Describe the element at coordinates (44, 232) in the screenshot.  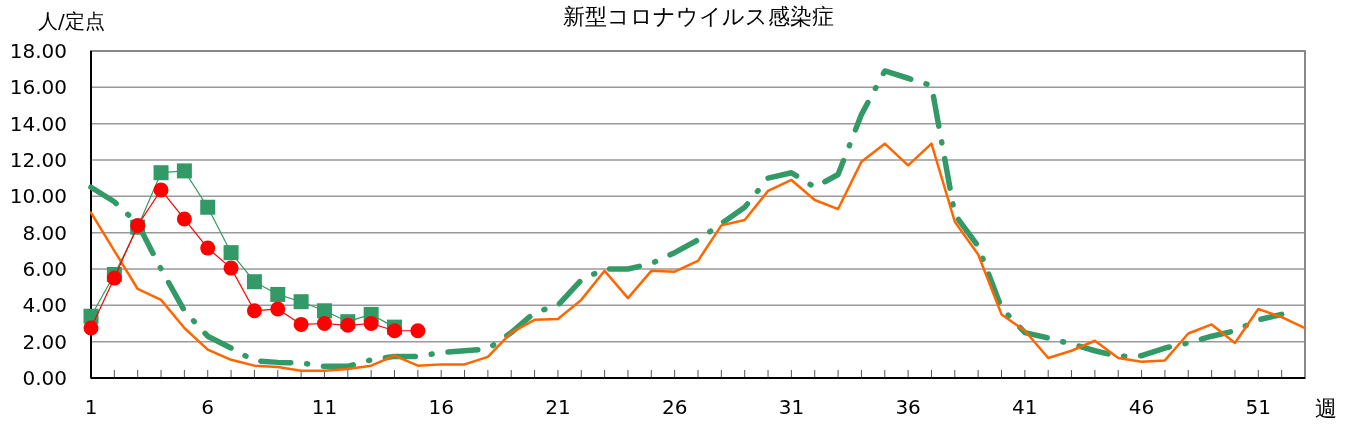
I see `y-tick-label: 8.00` at that location.